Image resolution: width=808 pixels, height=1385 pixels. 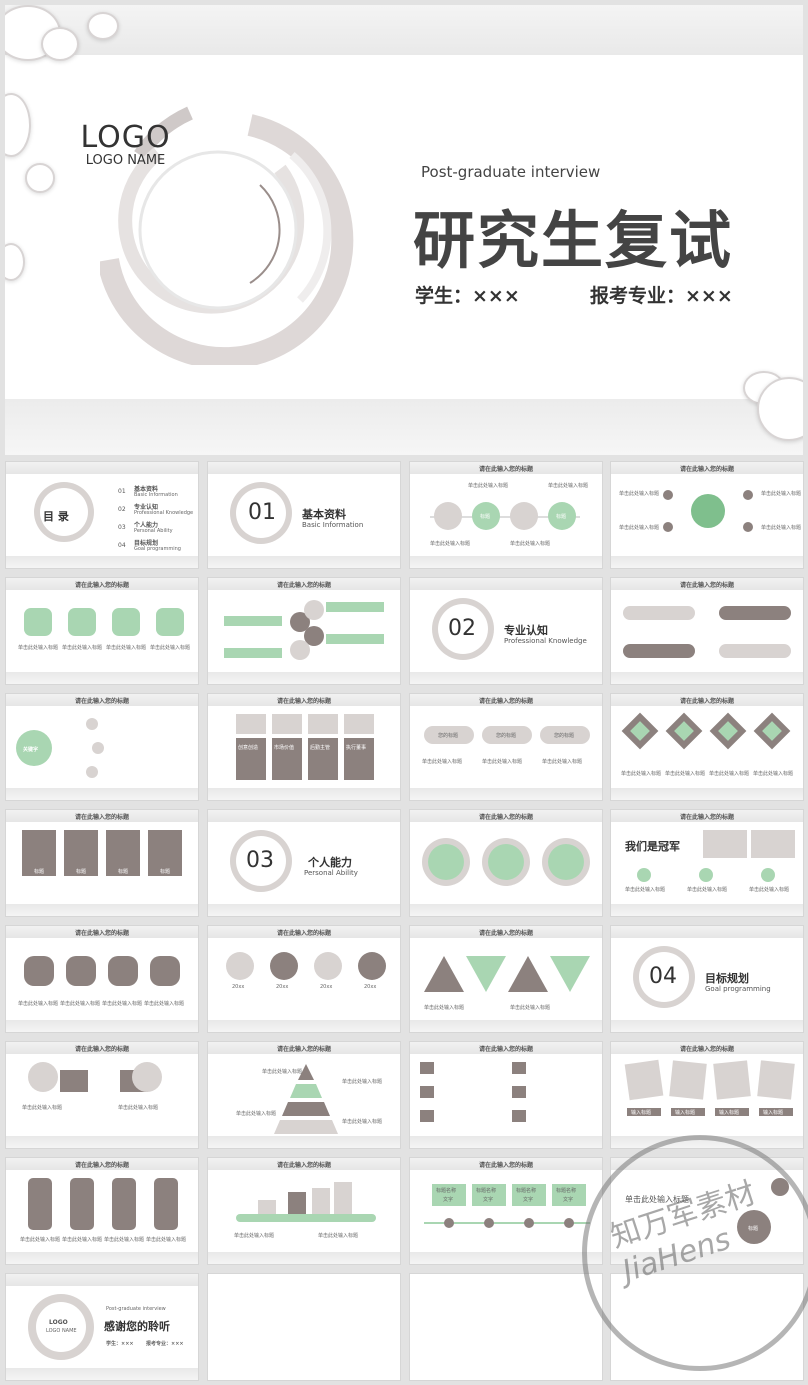 I want to click on logo-ring-graphic, so click(x=228, y=232).